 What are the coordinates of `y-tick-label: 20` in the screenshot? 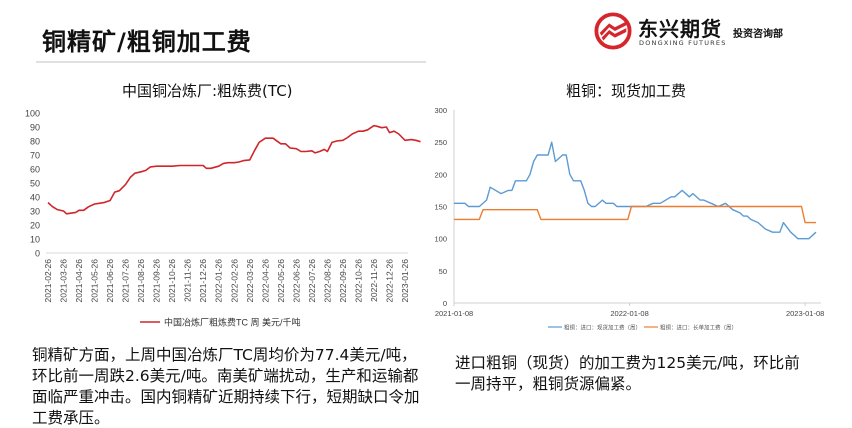 It's located at (35, 226).